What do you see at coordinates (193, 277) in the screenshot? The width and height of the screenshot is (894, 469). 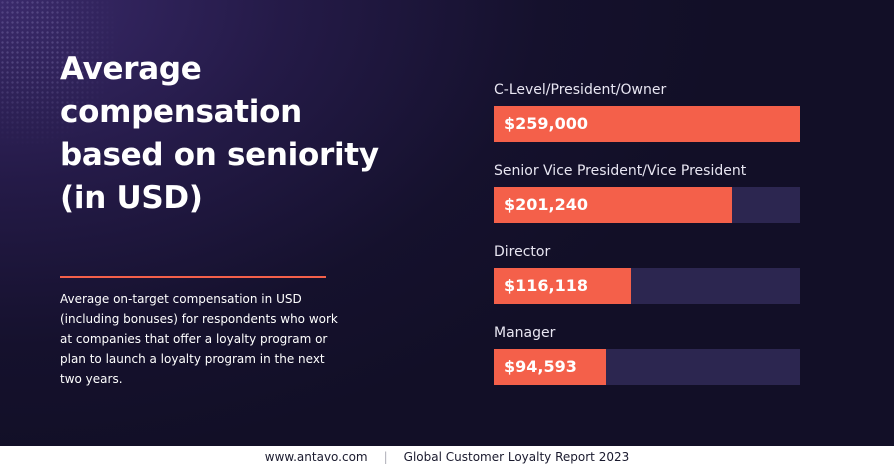 I see `title-divider` at bounding box center [193, 277].